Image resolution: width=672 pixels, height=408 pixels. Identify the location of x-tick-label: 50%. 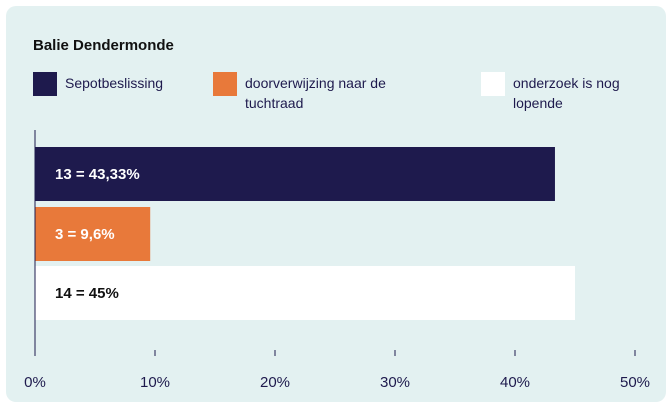
(635, 382).